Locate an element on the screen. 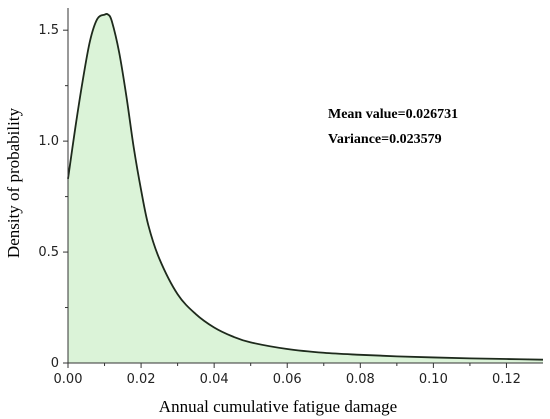  y-axis-title: Density of probability is located at coordinates (13, 182).